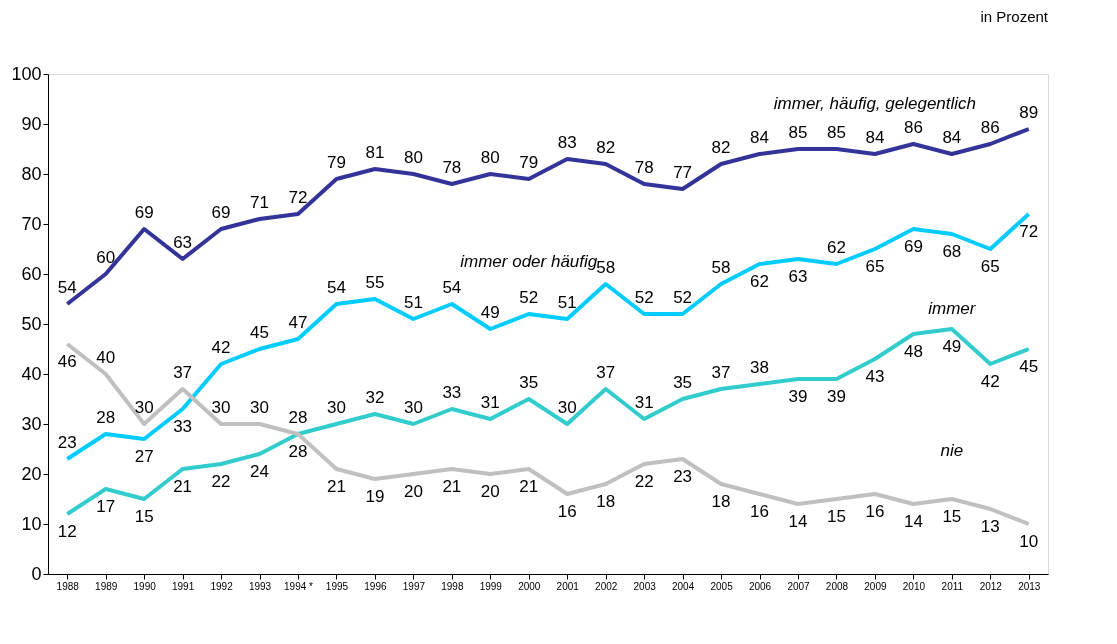 This screenshot has height=644, width=1117. Describe the element at coordinates (799, 586) in the screenshot. I see `x-tick-label: 2007` at that location.